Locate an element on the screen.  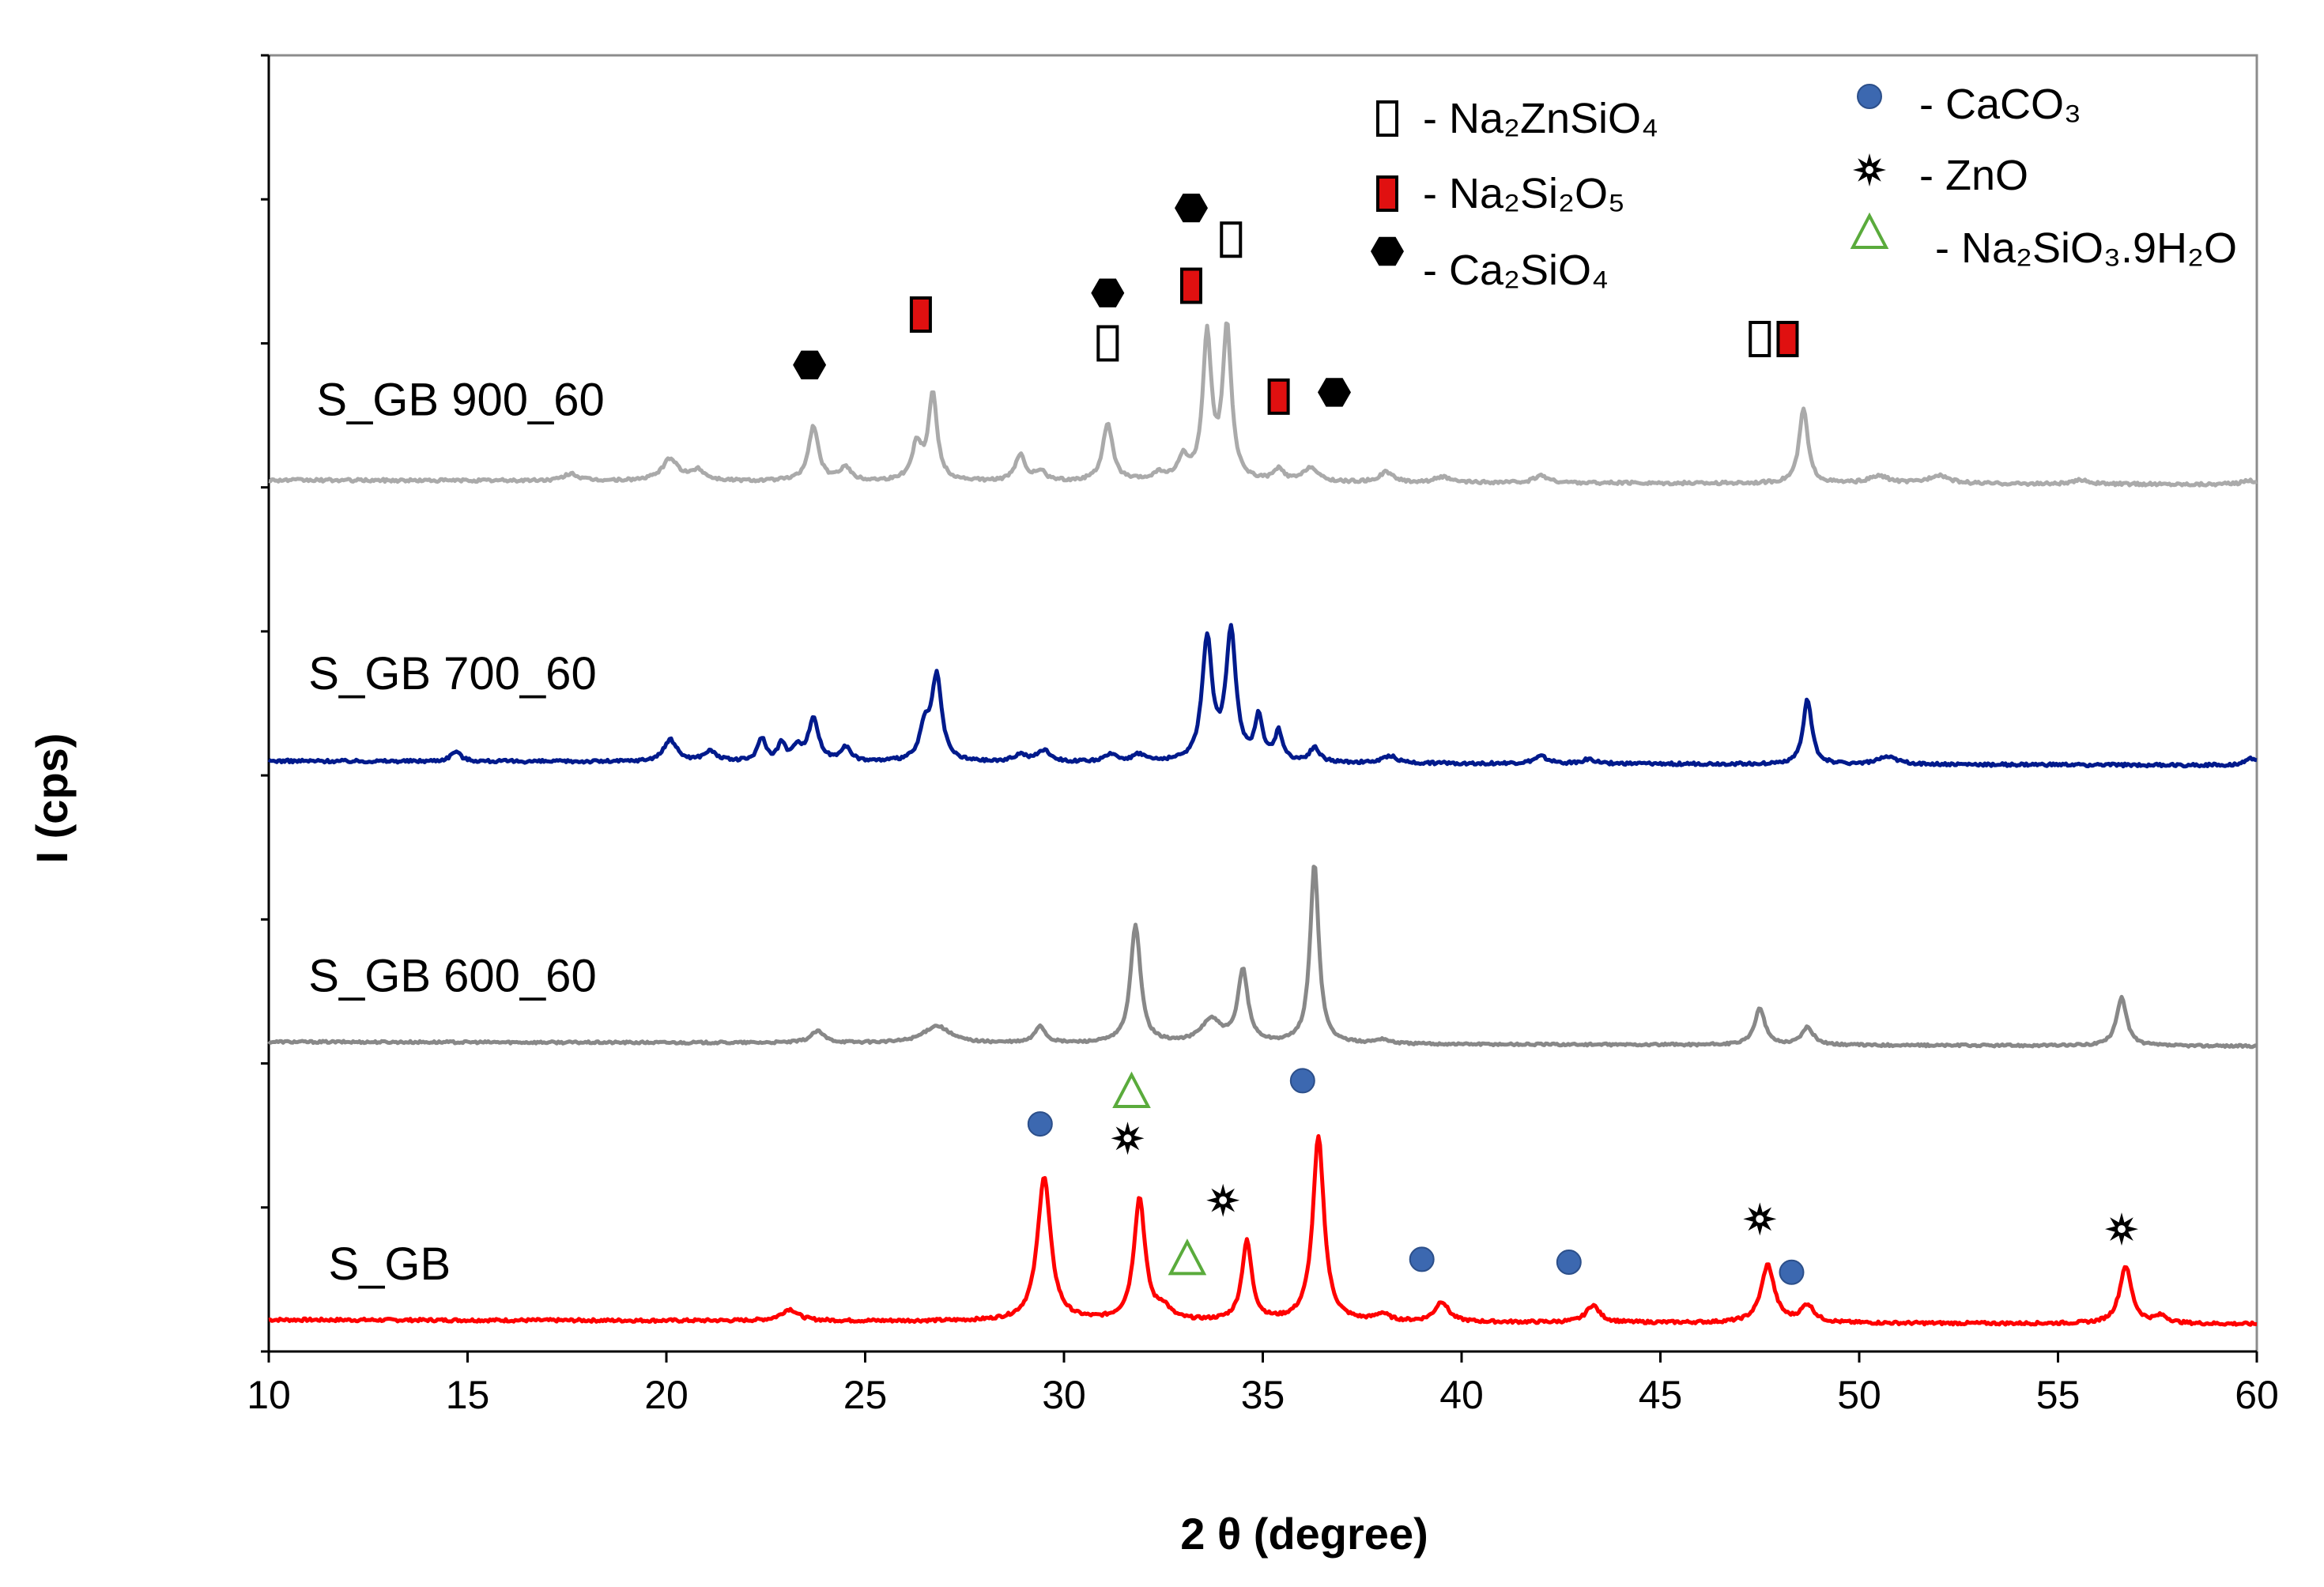
x-tick-label: 35 is located at coordinates (1263, 1395).